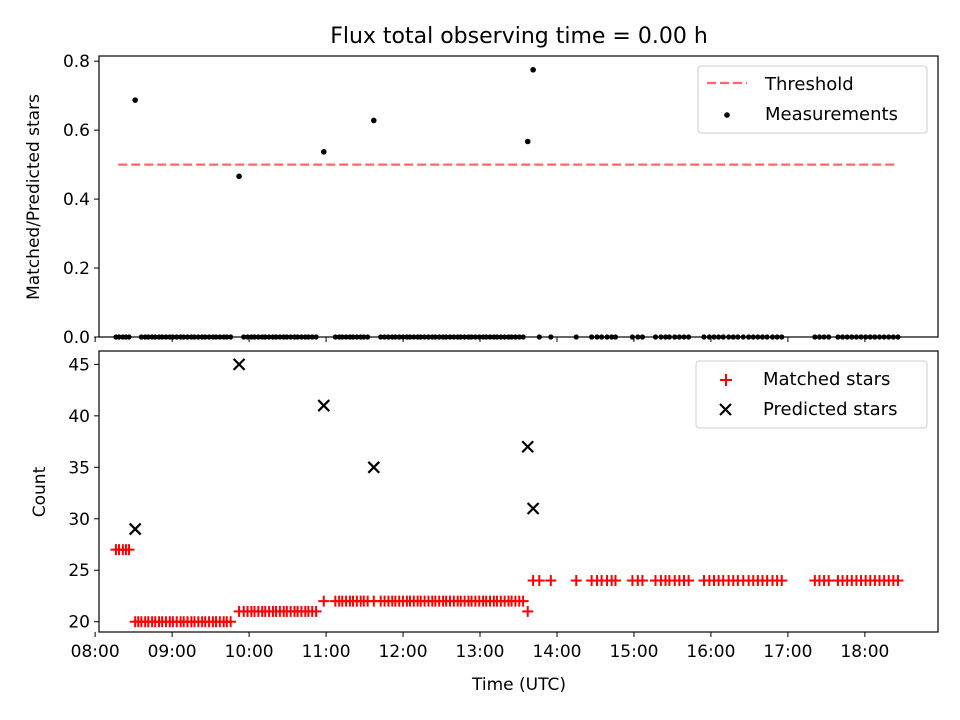  I want to click on bottom-legend: Matched stars Predicted stars, so click(811, 394).